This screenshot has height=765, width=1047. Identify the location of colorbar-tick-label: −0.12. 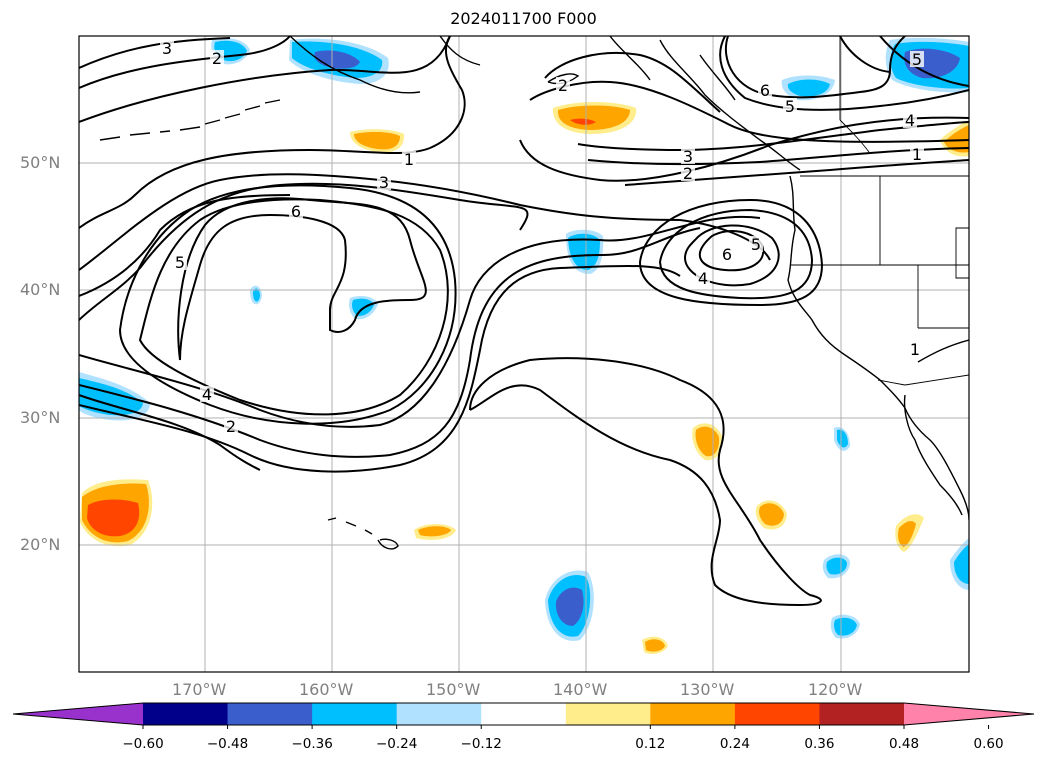
(481, 744).